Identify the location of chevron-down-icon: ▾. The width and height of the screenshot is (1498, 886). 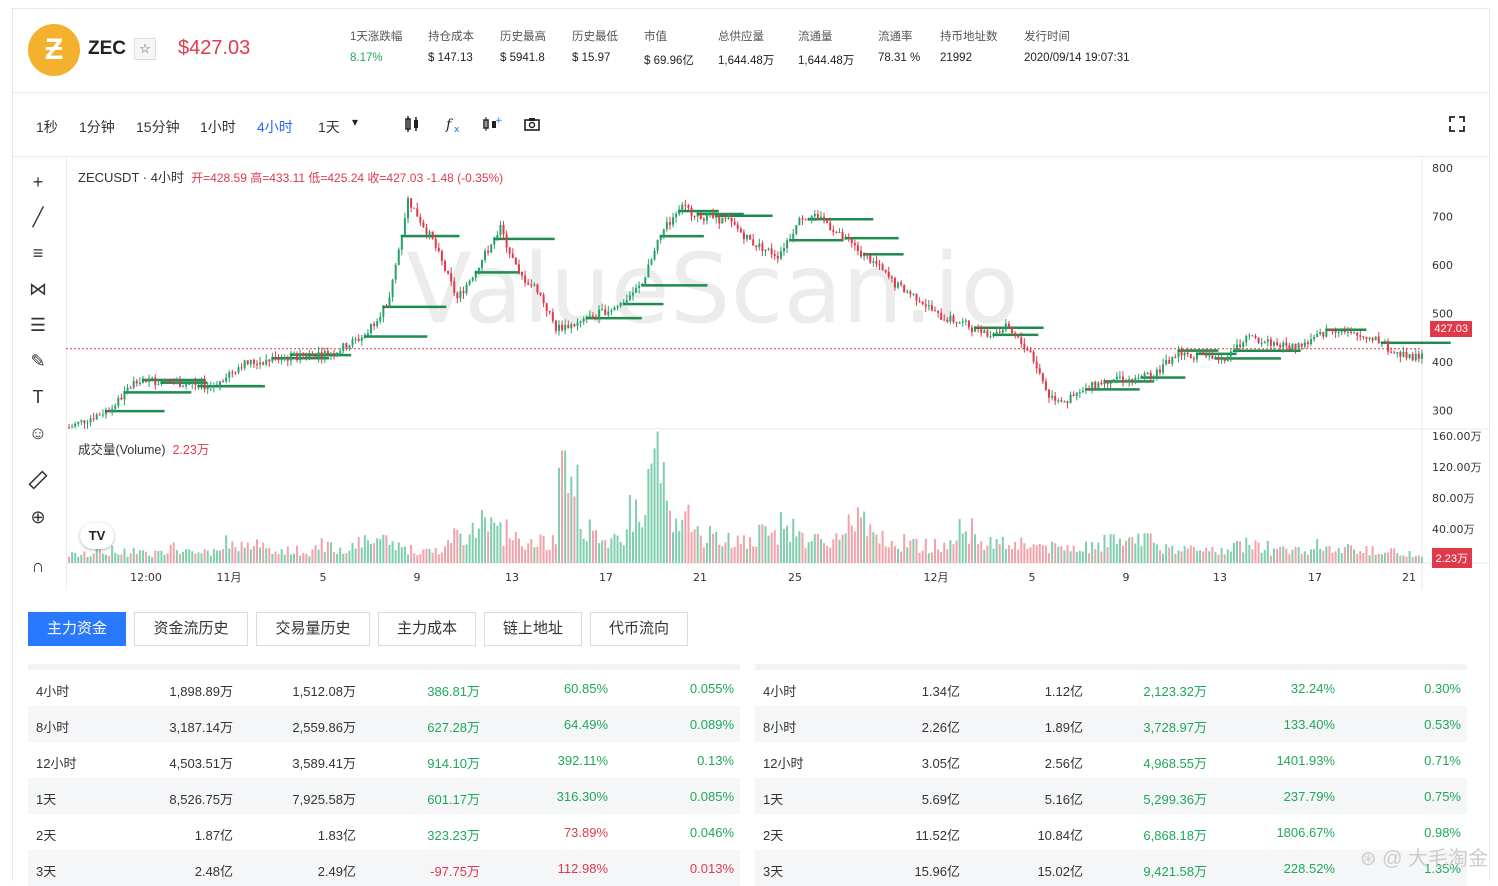
(355, 122).